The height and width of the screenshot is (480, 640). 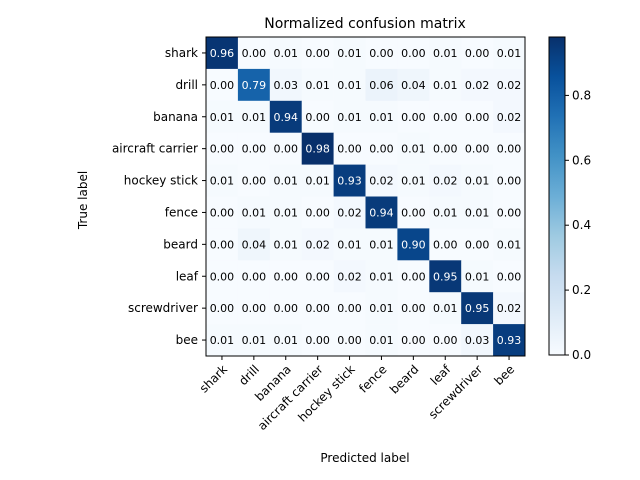 I want to click on x-tick-label: bee, so click(x=504, y=375).